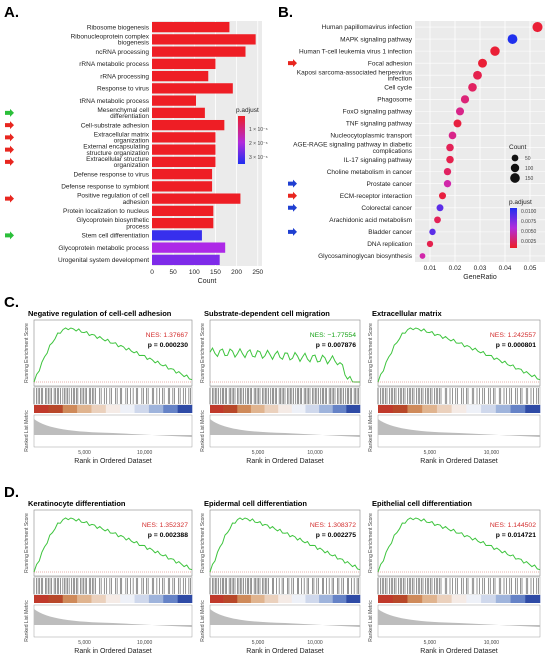 The height and width of the screenshot is (667, 550). What do you see at coordinates (165, 525) in the screenshot?
I see `nes-value: NES: 1.352327` at bounding box center [165, 525].